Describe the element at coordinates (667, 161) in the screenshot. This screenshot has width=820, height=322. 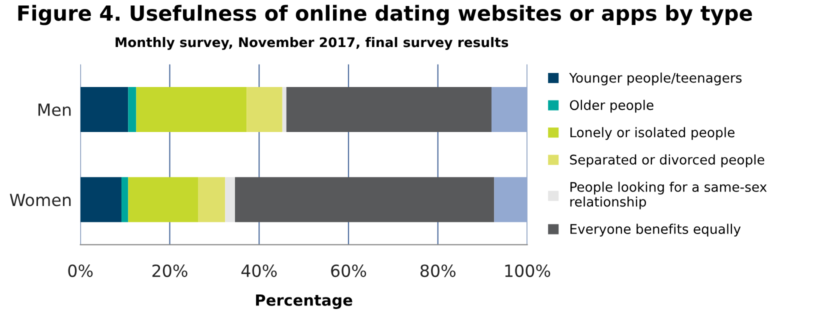
I see `legend-label: Separated or divorced people` at that location.